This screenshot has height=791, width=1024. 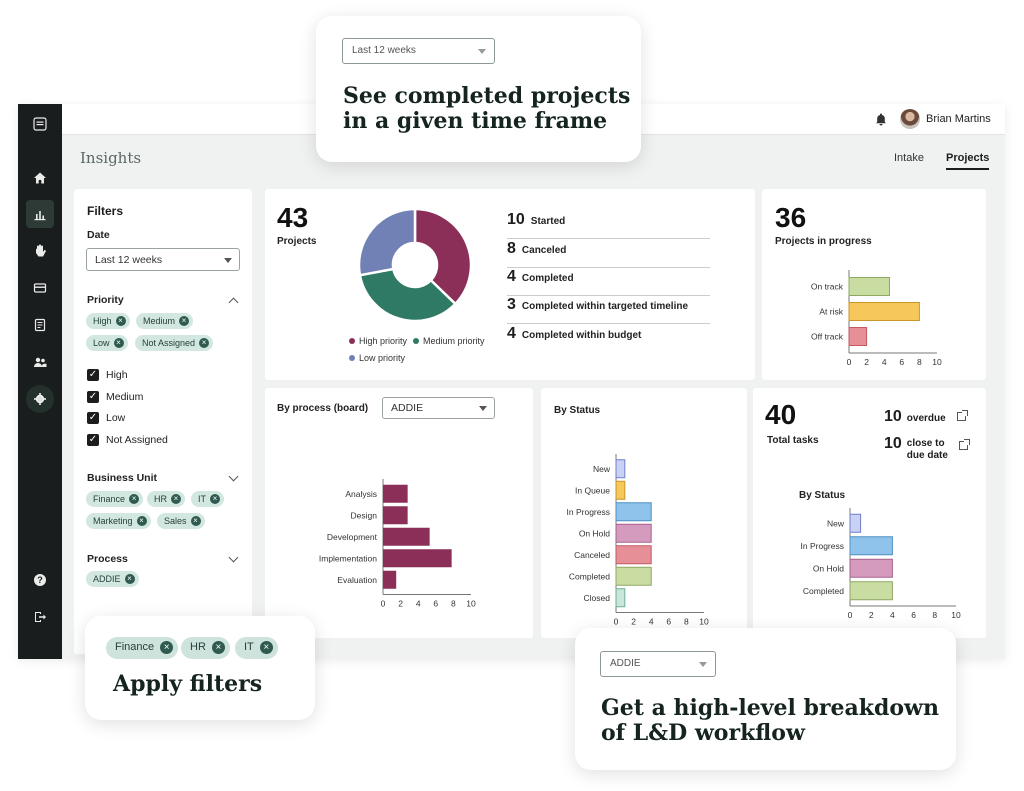 What do you see at coordinates (159, 321) in the screenshot?
I see `chip-label: Medium` at bounding box center [159, 321].